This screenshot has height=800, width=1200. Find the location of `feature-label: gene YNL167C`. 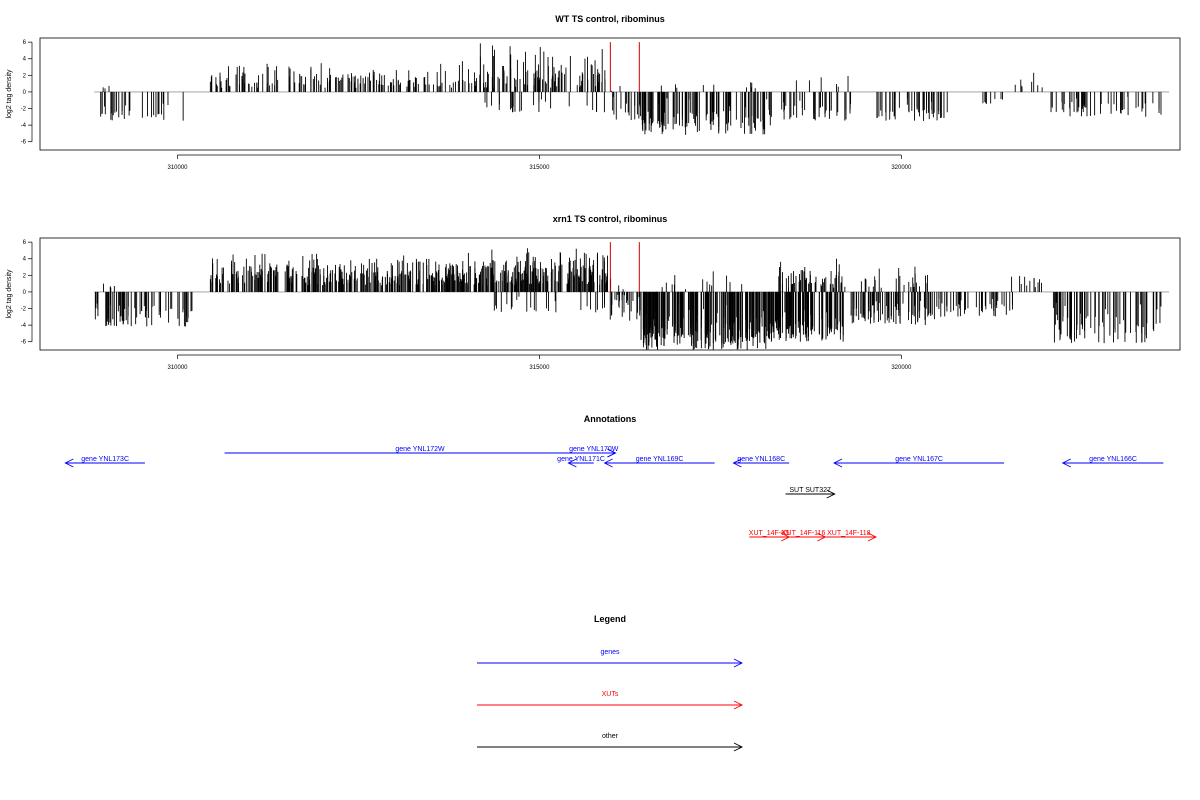

feature-label: gene YNL167C is located at coordinates (919, 459).